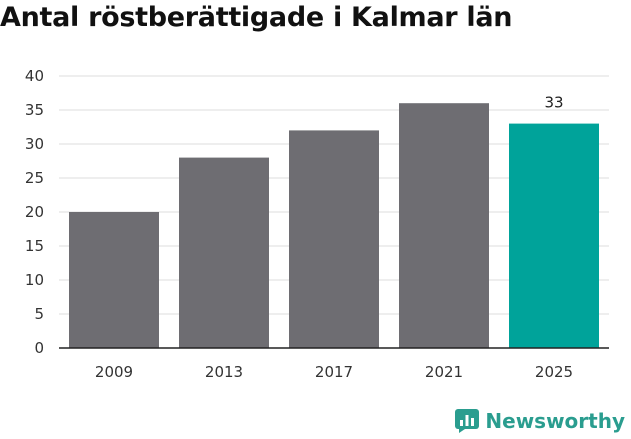 The image size is (631, 439). I want to click on x-tick-label: 2025, so click(554, 372).